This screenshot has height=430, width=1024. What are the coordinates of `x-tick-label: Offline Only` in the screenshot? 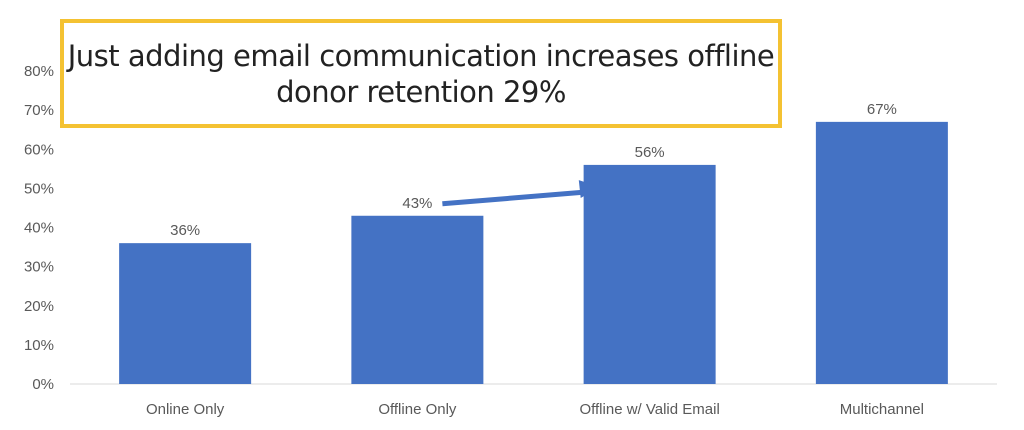 It's located at (417, 409).